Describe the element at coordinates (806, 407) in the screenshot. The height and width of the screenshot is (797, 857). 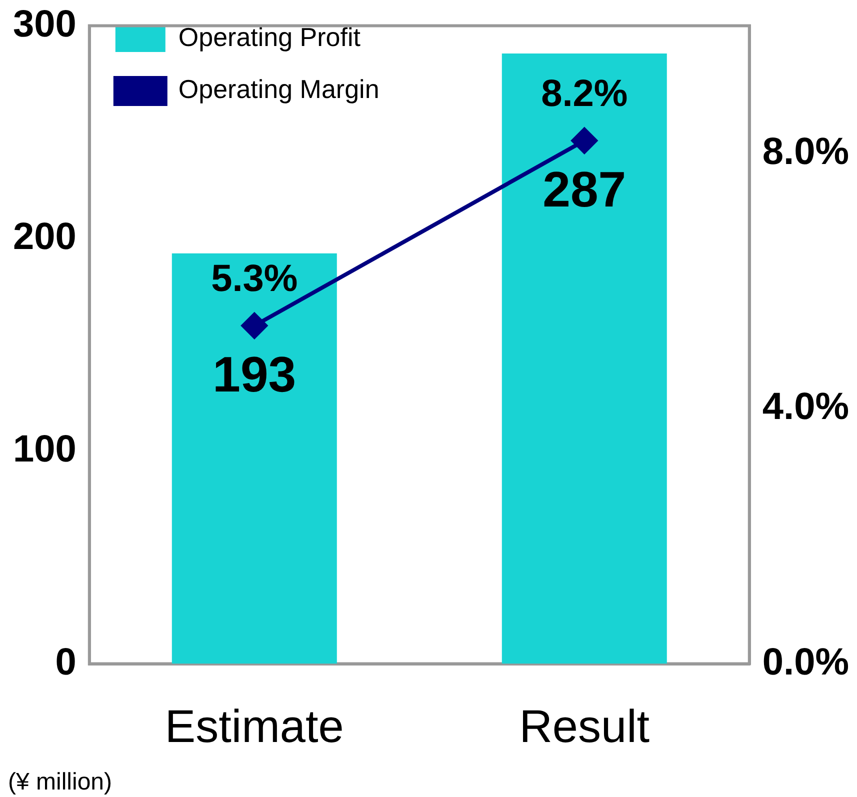
I see `y2-tick-label: 4.0%` at that location.